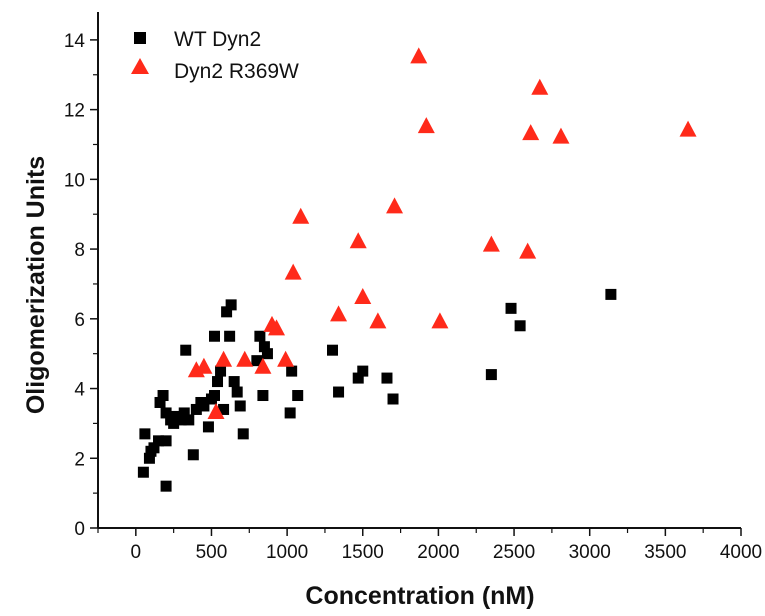 The height and width of the screenshot is (616, 765). What do you see at coordinates (212, 552) in the screenshot?
I see `x-tick-label: 500` at bounding box center [212, 552].